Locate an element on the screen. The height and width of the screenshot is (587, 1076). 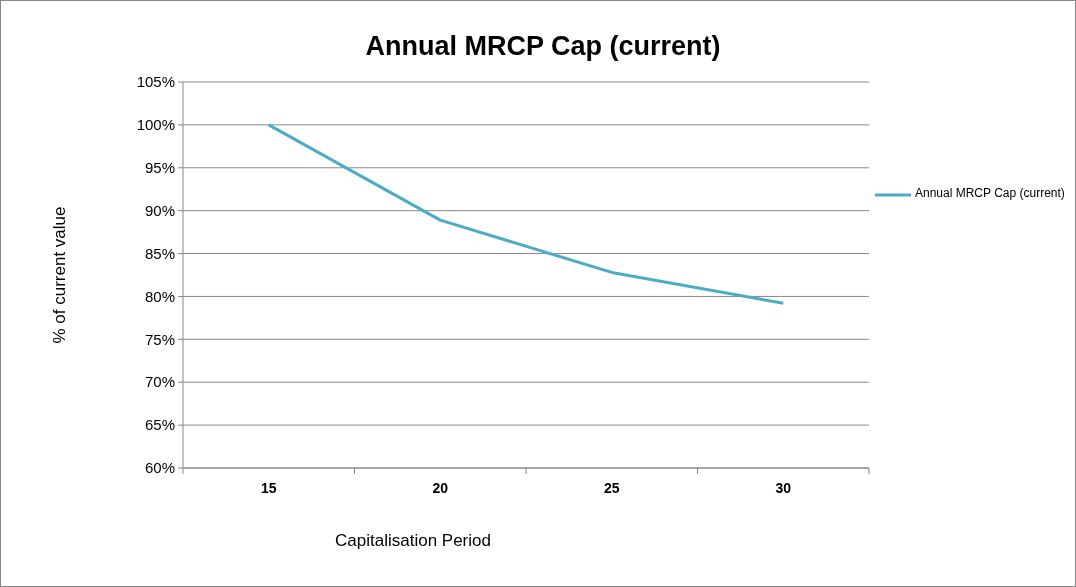
x-tick-label: 20 is located at coordinates (440, 488).